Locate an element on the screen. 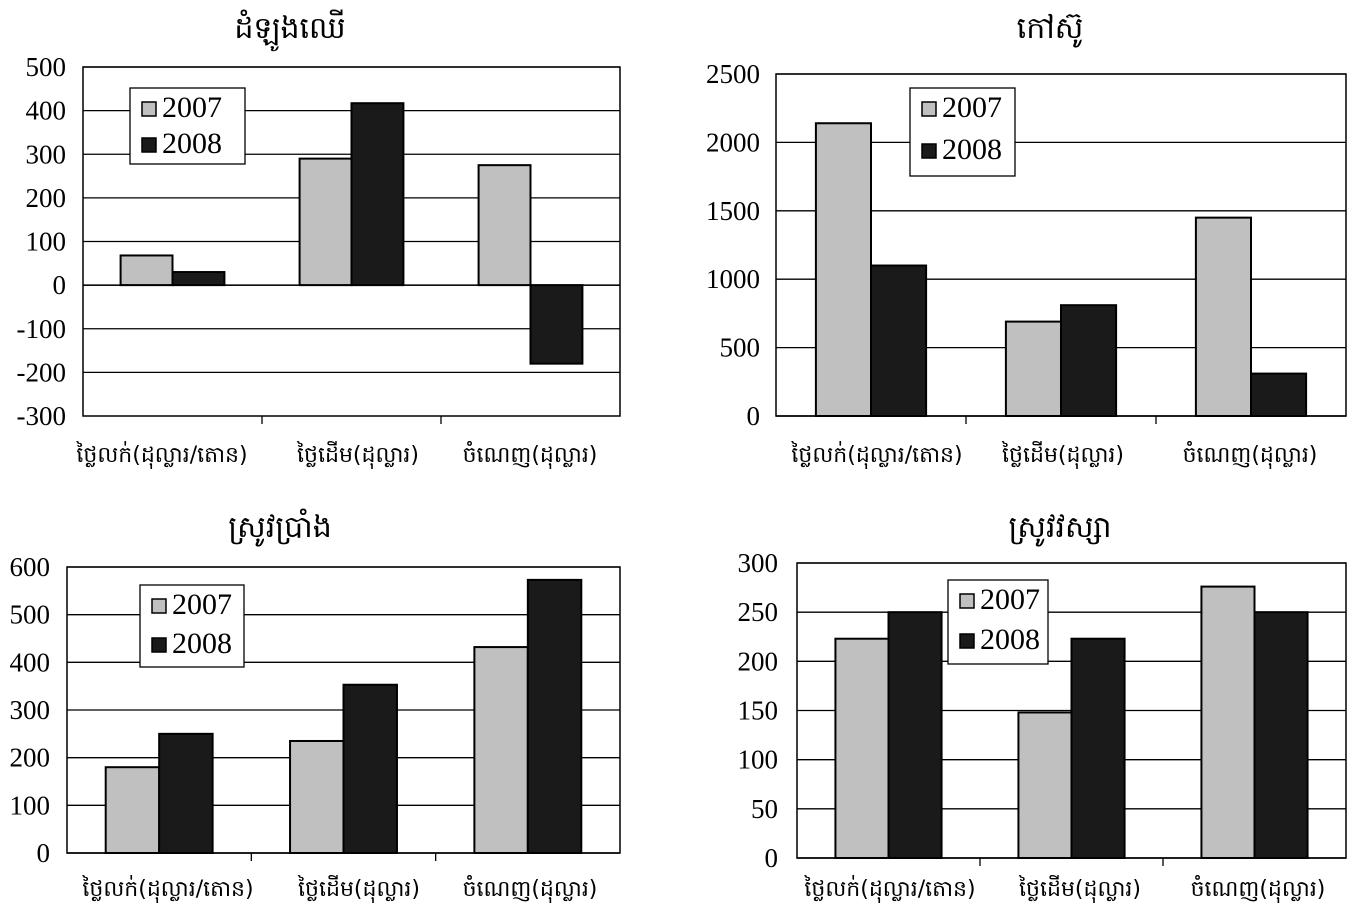  chart-title: ស្រូវប្រាំង is located at coordinates (280, 527).